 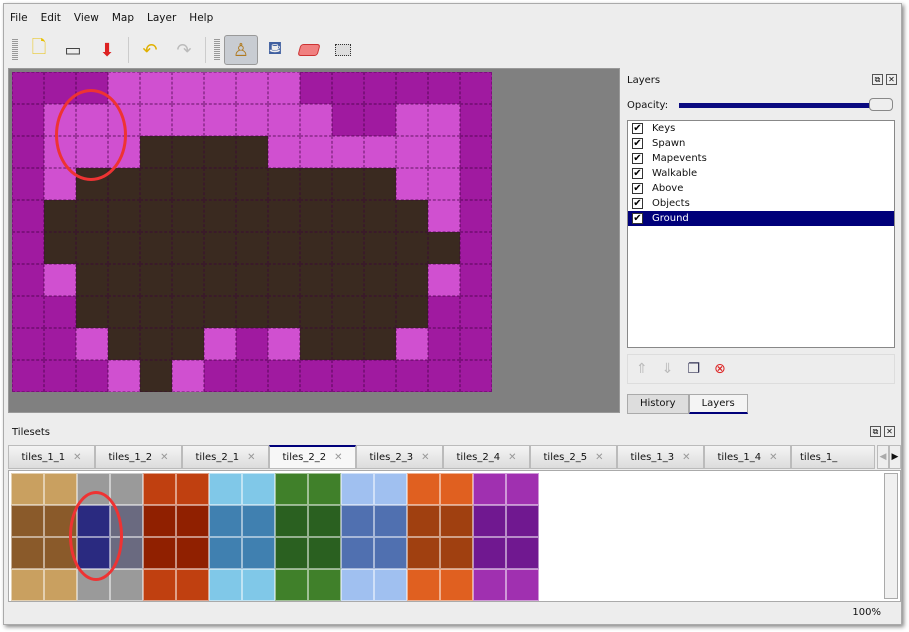 What do you see at coordinates (637, 128) in the screenshot?
I see `visibility-checkbox: ✔` at bounding box center [637, 128].